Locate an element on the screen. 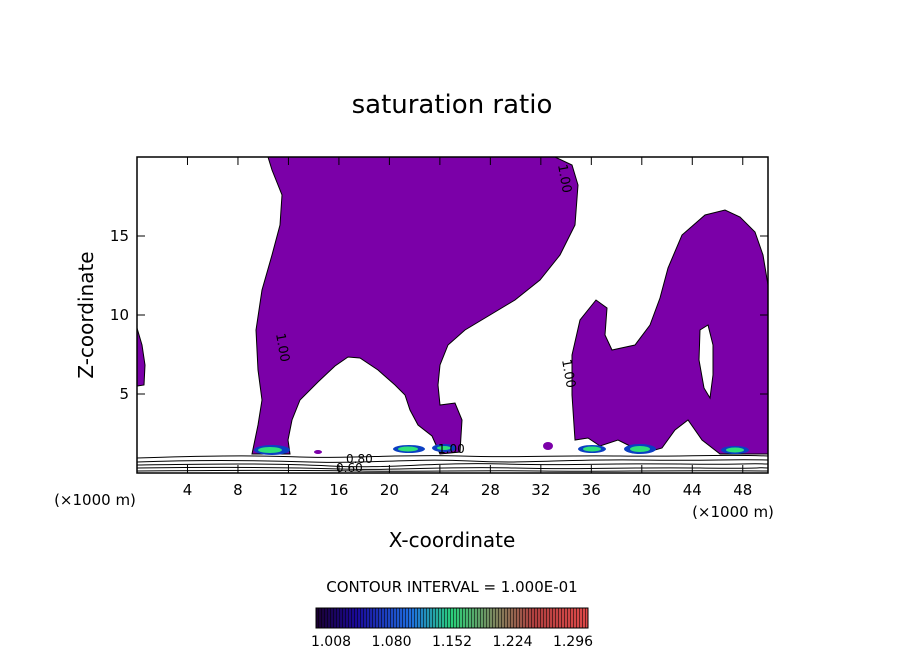 Image resolution: width=904 pixels, height=654 pixels. x-tick-label: 48 is located at coordinates (742, 490).